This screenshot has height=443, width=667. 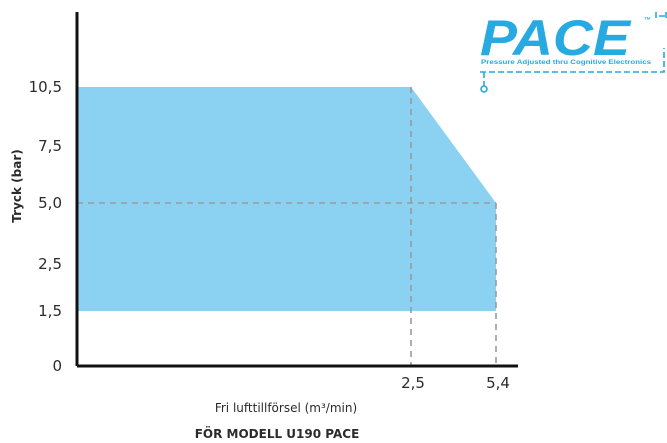 What do you see at coordinates (50, 311) in the screenshot?
I see `y-tick-label-1-5: 1,5` at bounding box center [50, 311].